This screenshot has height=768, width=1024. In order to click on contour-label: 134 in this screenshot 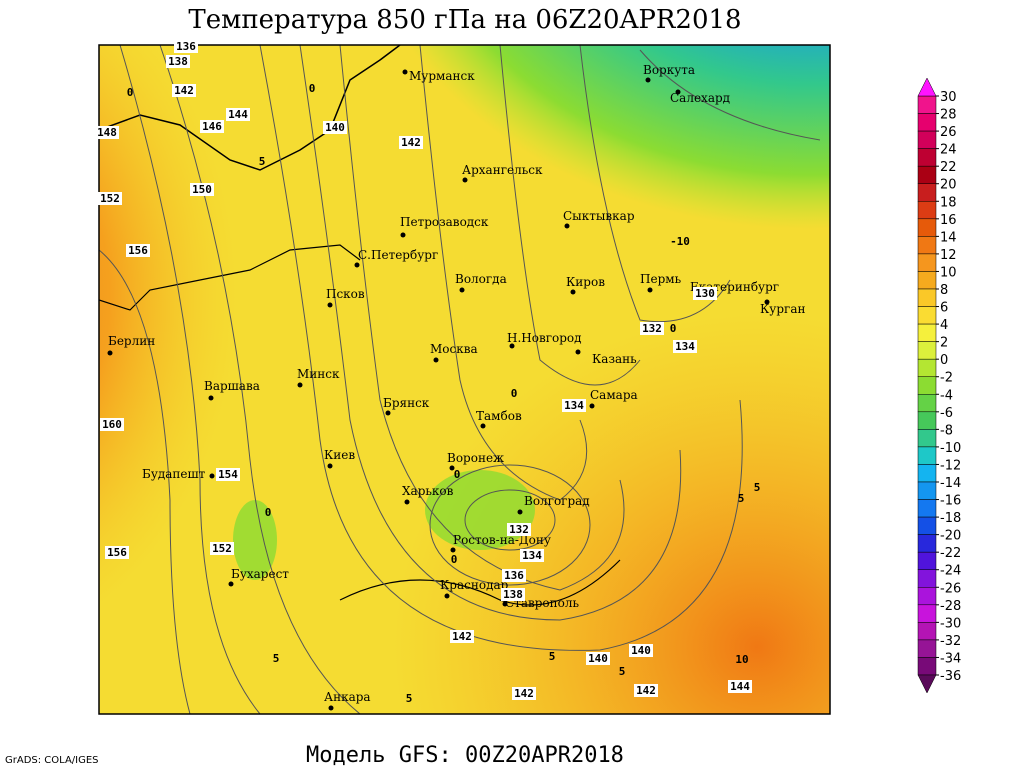, I will do `click(532, 555)`.